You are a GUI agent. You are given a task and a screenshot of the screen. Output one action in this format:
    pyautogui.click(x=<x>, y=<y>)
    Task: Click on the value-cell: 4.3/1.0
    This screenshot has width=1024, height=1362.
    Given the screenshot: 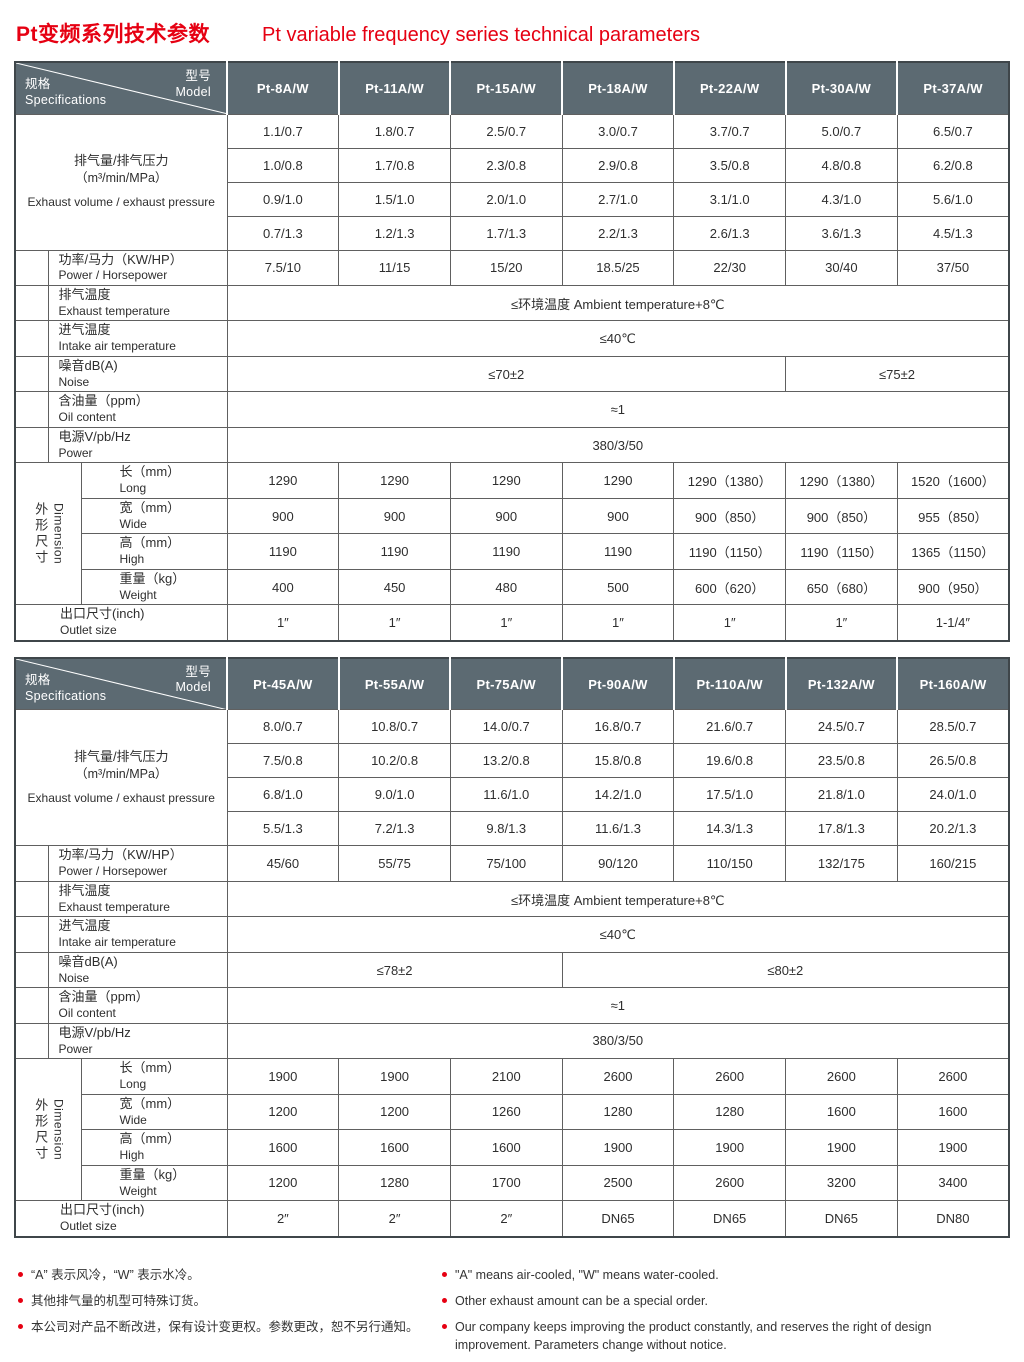 What is the action you would take?
    pyautogui.click(x=841, y=199)
    